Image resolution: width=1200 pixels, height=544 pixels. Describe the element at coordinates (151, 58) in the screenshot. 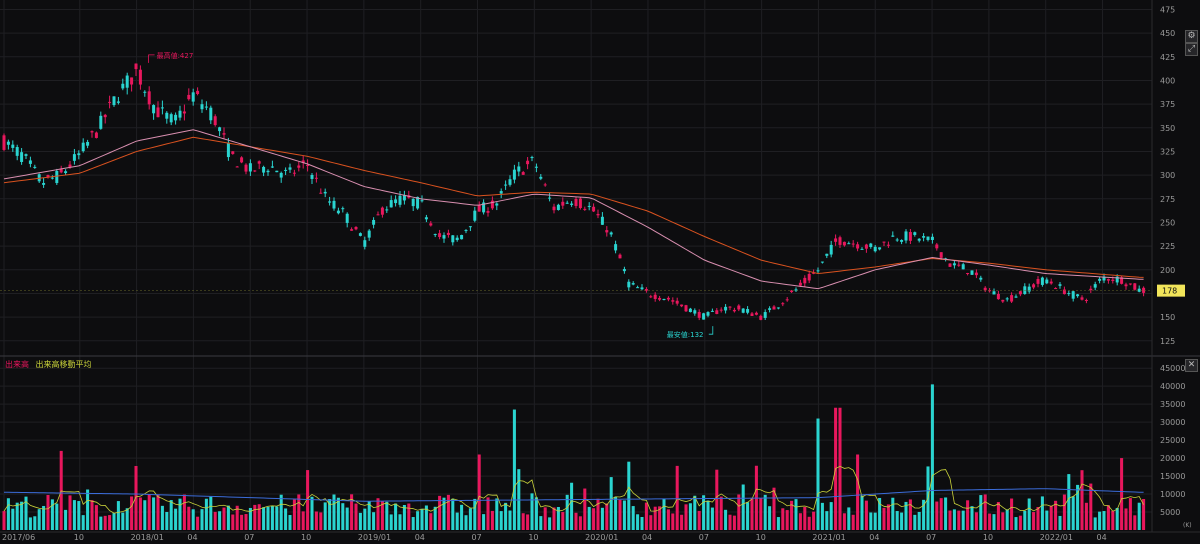

I see `max-marker` at that location.